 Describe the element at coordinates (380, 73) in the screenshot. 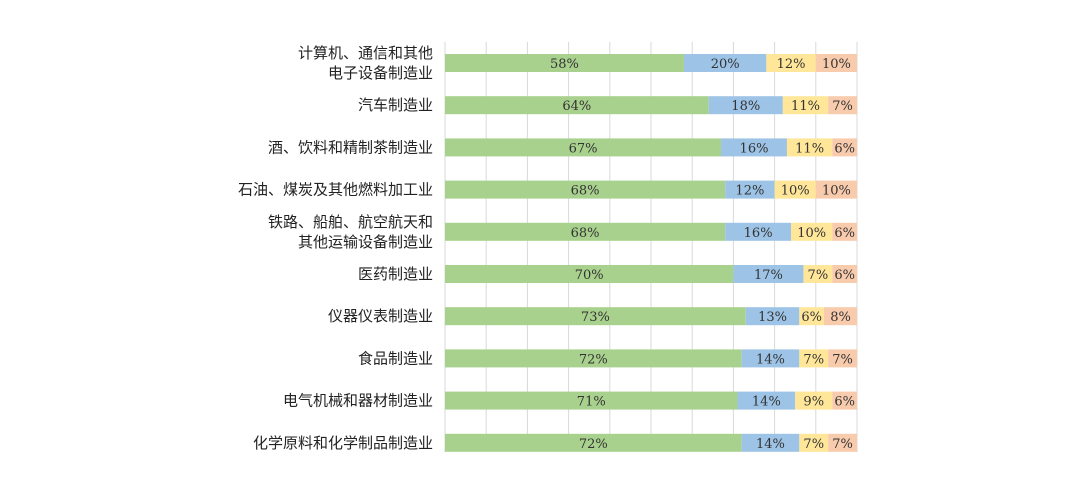

I see `category-label-line: 电子设备制造业` at that location.